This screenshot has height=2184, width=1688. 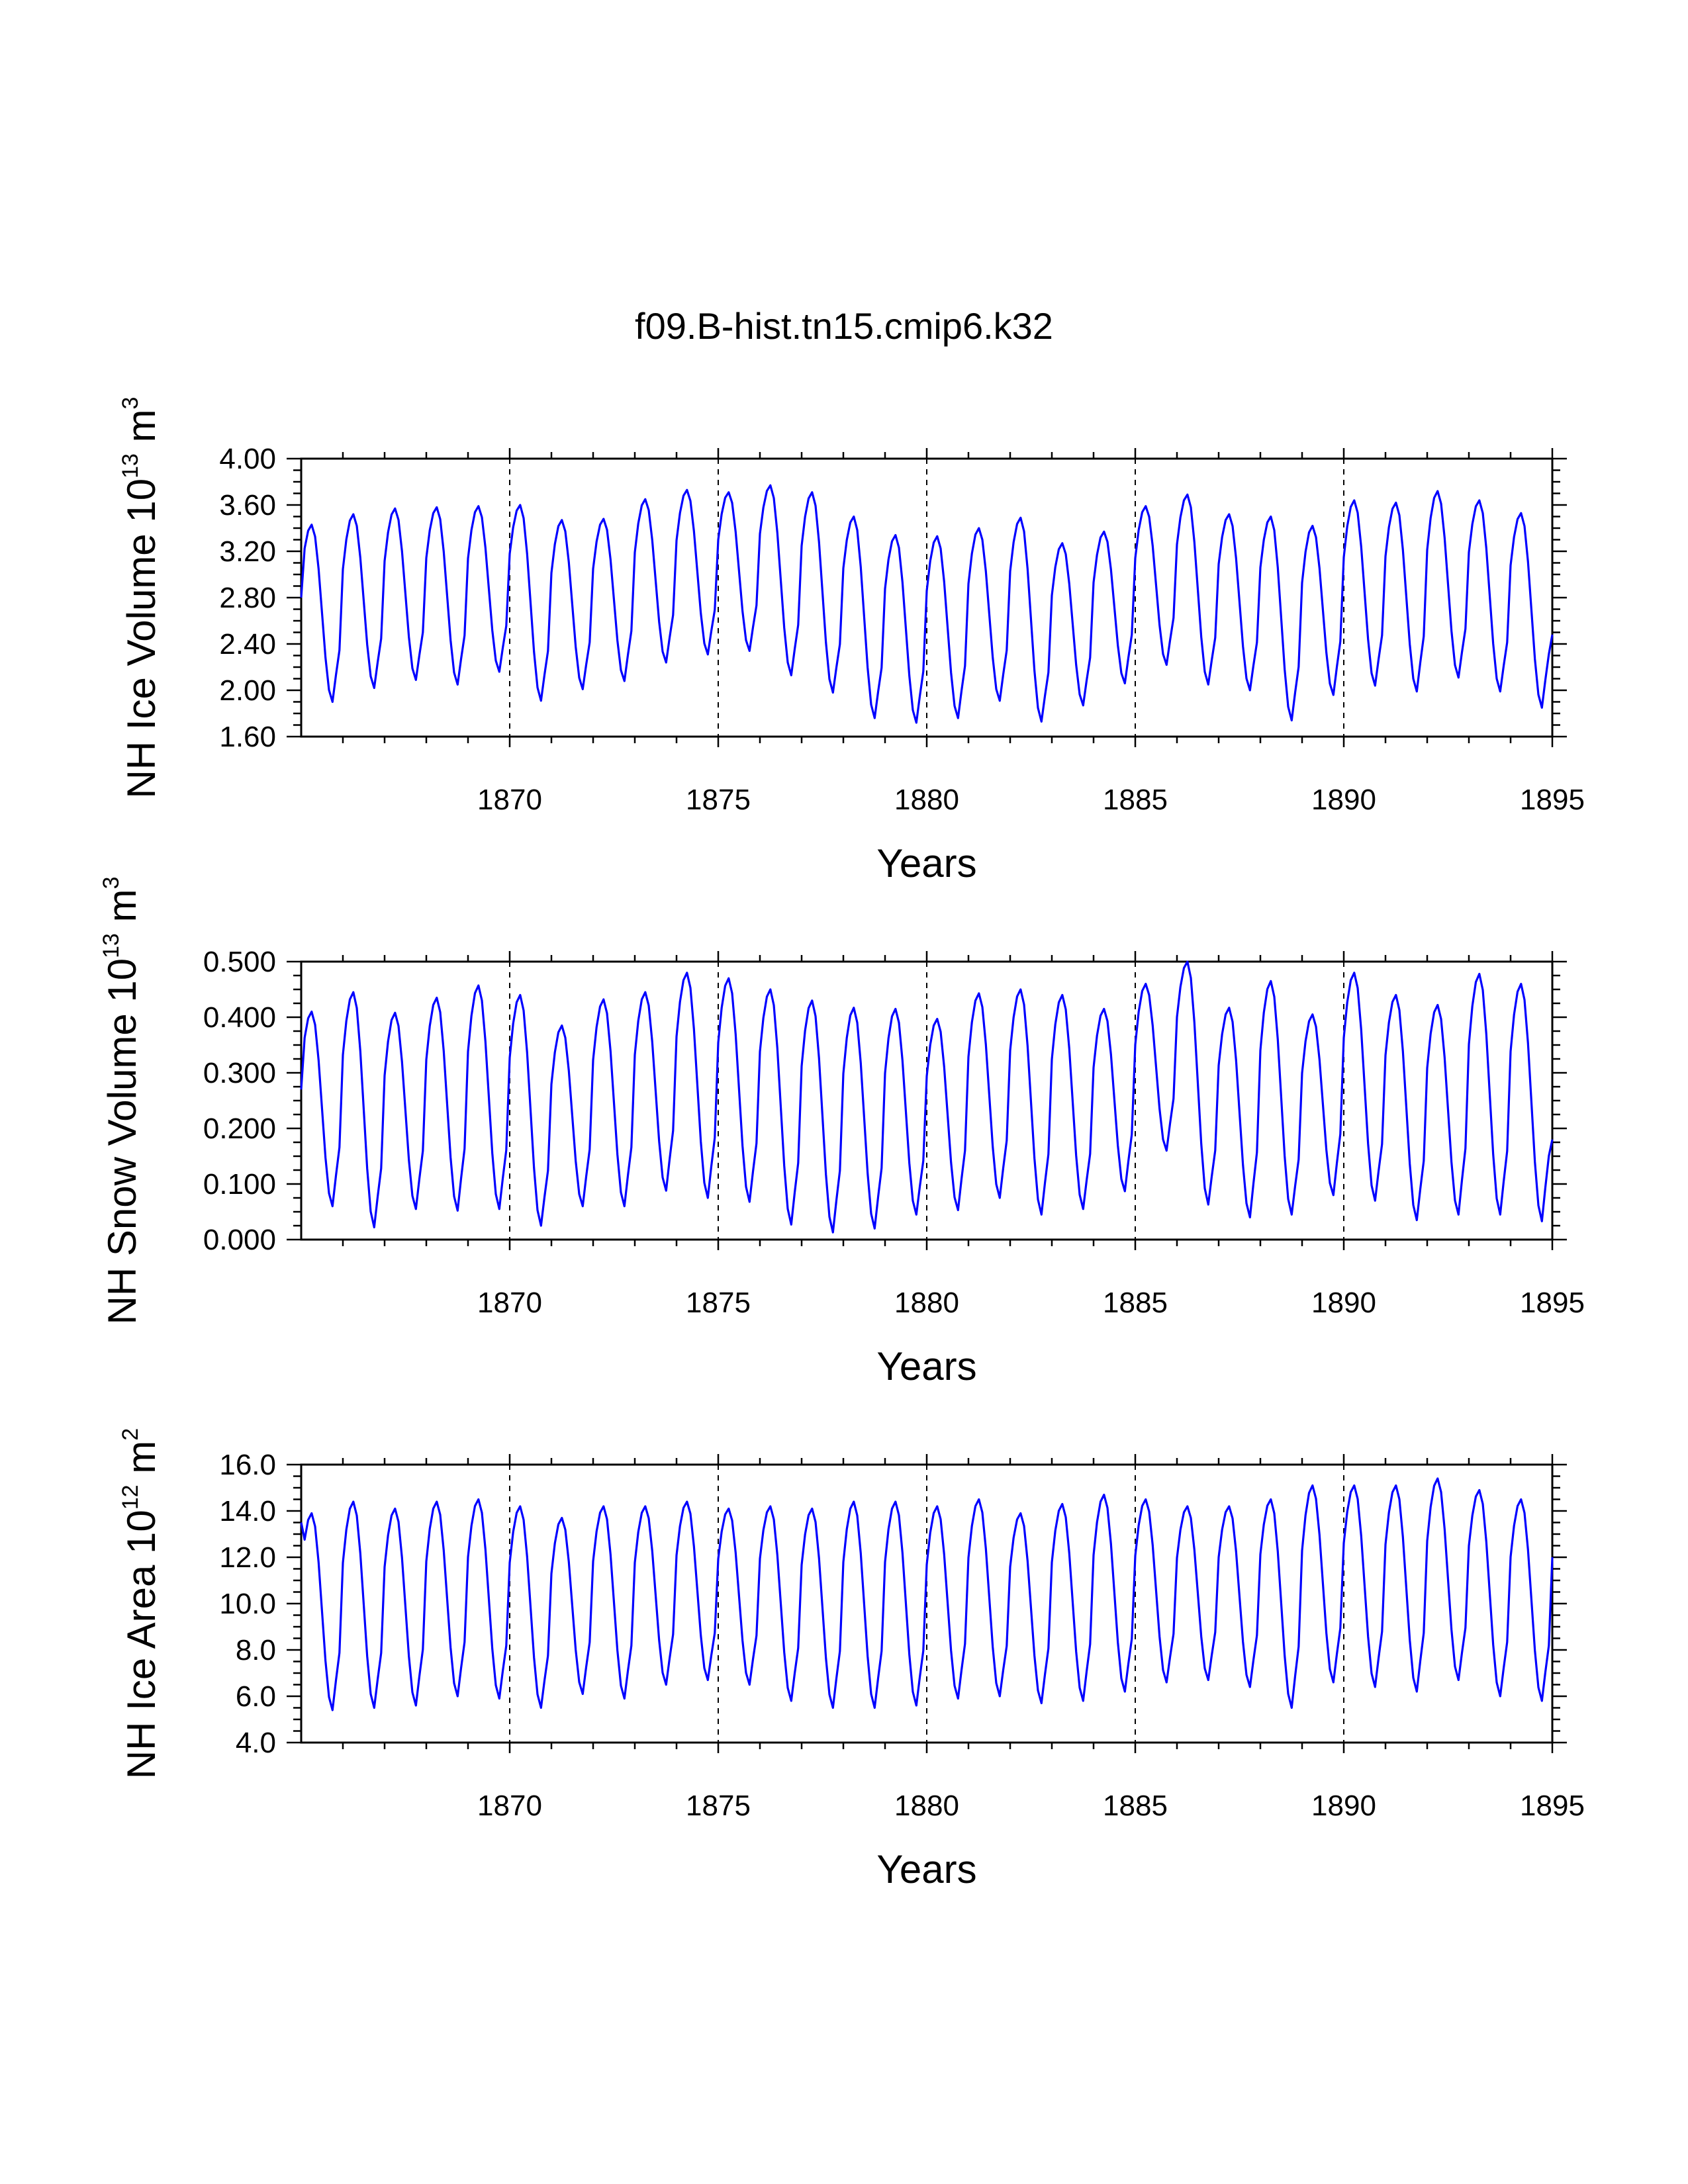 What do you see at coordinates (926, 863) in the screenshot?
I see `x-axis-label-ice-volume: Years` at bounding box center [926, 863].